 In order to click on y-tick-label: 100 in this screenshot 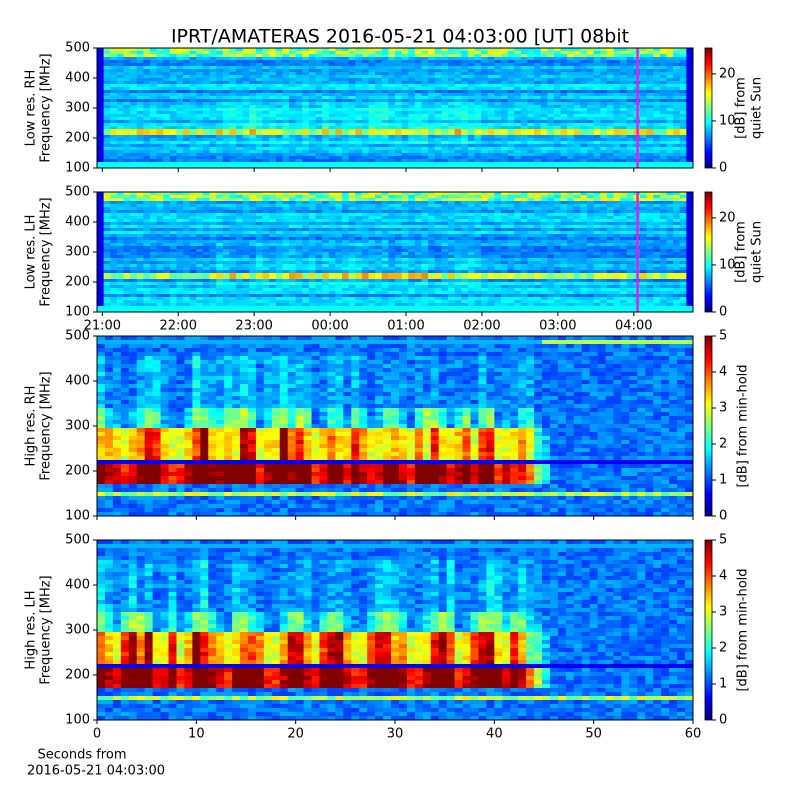, I will do `click(77, 168)`.